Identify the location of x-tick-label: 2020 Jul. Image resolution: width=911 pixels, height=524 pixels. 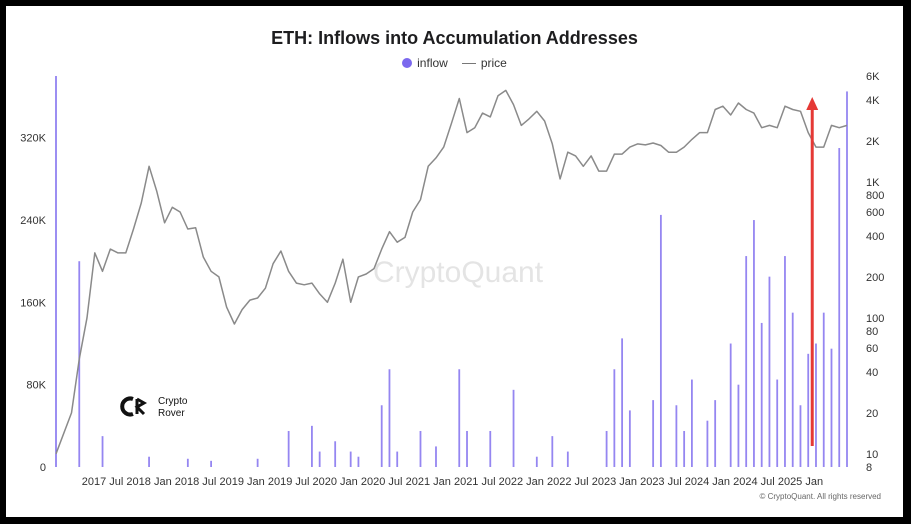
(382, 482).